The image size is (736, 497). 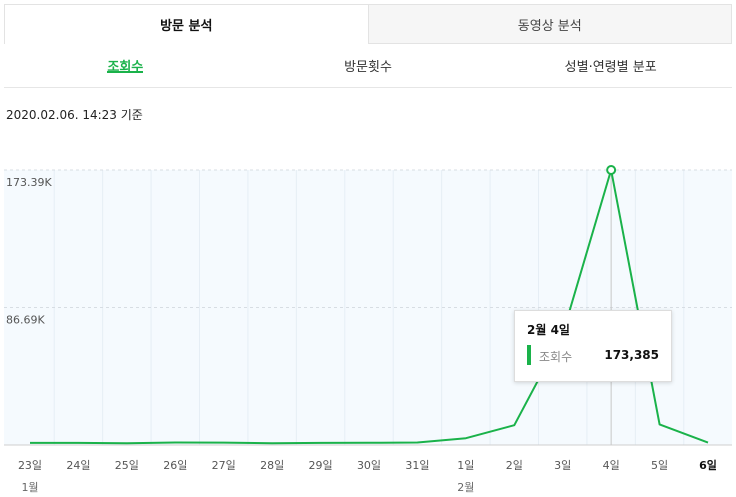 What do you see at coordinates (272, 465) in the screenshot?
I see `x-tick-label: 28일` at bounding box center [272, 465].